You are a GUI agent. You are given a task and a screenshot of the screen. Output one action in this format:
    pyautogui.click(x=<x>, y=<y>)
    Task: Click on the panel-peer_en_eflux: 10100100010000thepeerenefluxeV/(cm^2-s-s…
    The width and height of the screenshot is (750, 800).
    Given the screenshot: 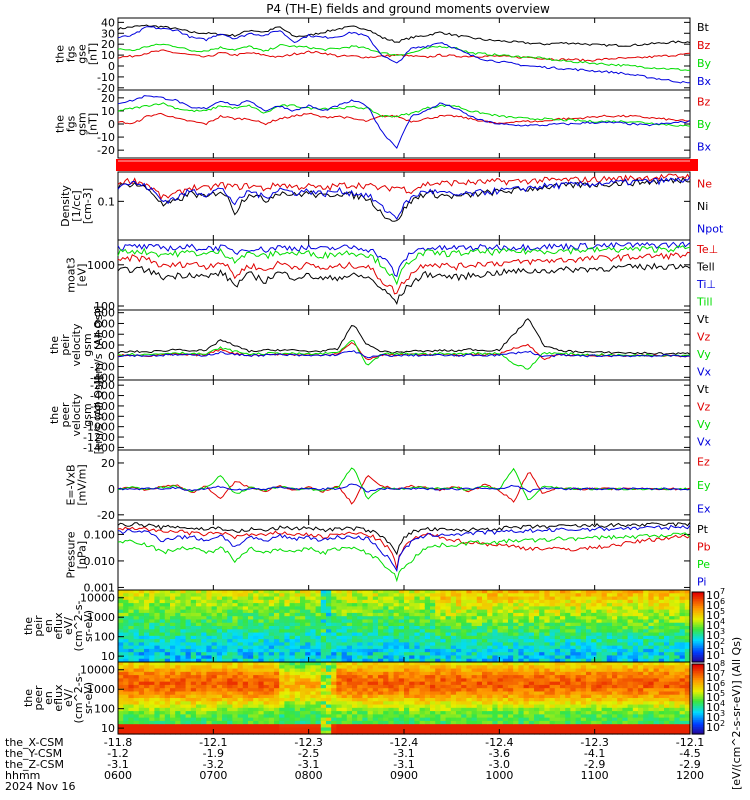 What is the action you would take?
    pyautogui.click(x=356, y=698)
    